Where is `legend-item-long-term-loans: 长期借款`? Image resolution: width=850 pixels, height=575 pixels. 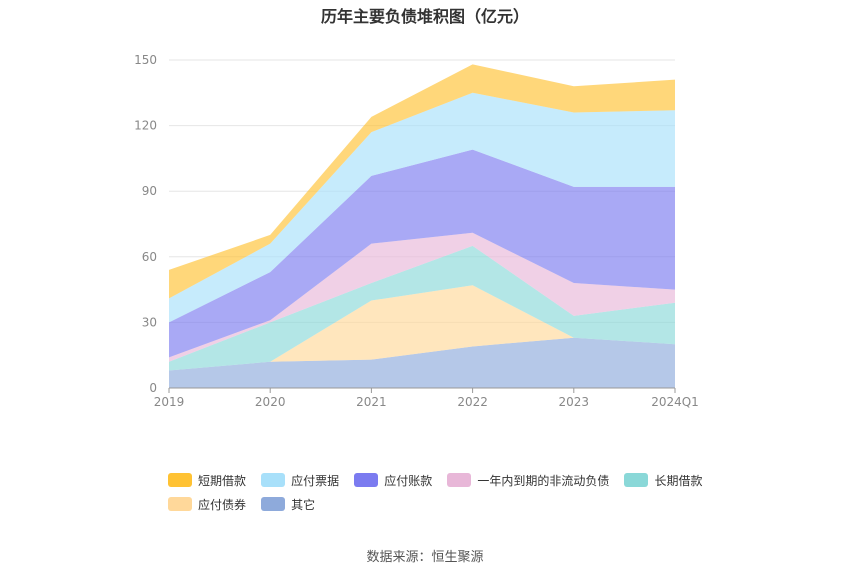
legend-item-long-term-loans: 长期借款 is located at coordinates (663, 480).